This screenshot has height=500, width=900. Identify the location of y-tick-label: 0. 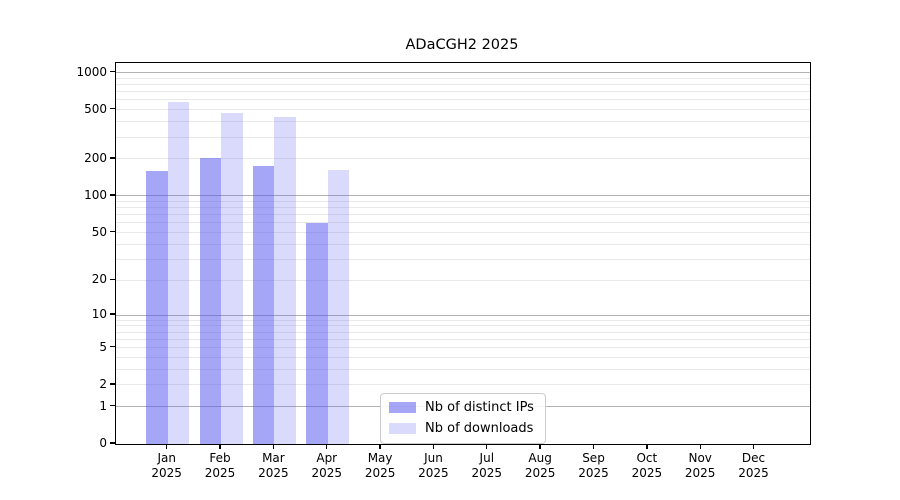
(103, 443).